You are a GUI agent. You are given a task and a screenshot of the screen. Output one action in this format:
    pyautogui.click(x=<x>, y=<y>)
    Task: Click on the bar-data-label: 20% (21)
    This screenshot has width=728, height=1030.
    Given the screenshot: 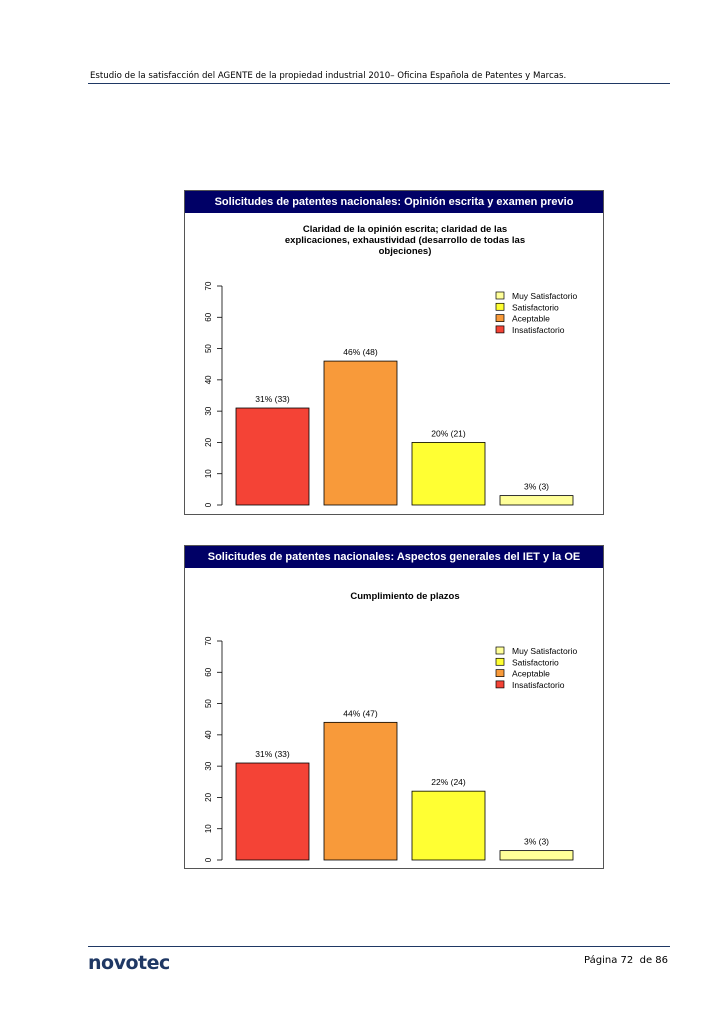 What is the action you would take?
    pyautogui.click(x=448, y=433)
    